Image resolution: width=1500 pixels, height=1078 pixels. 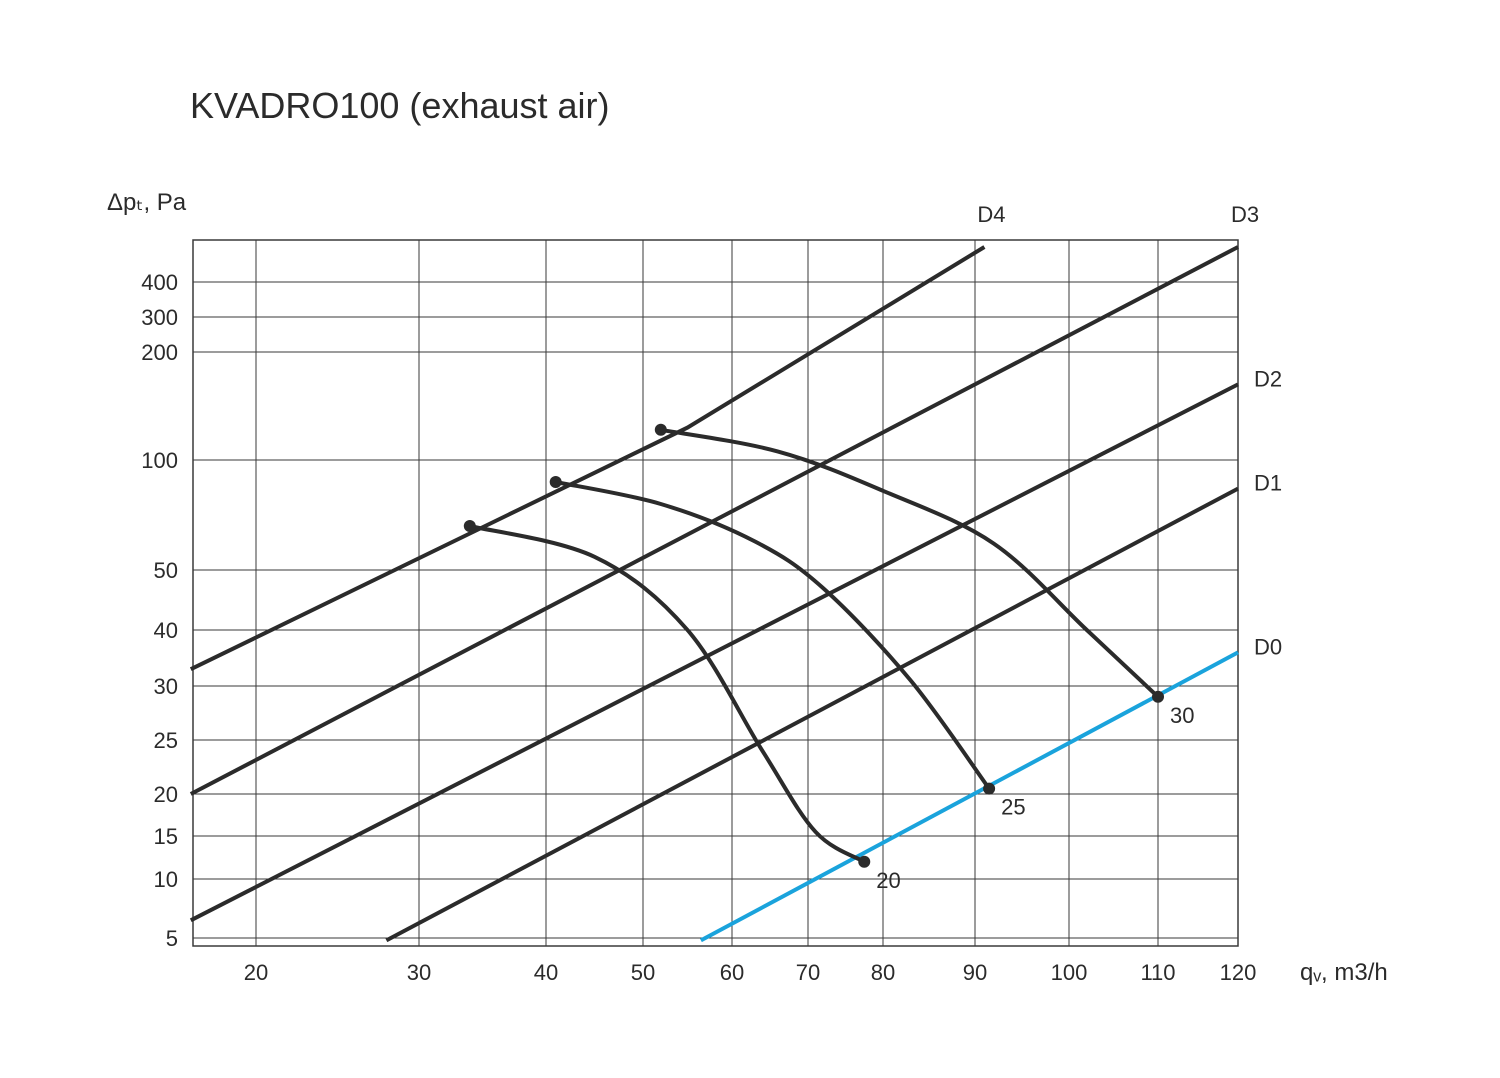 I want to click on x-tick-label: 60, so click(x=732, y=972).